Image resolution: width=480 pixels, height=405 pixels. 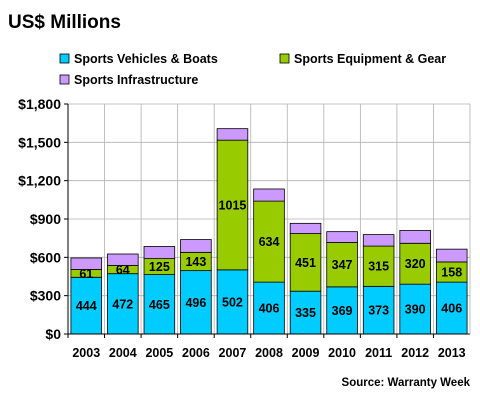 I want to click on x-tick-label: 2005, so click(x=159, y=353).